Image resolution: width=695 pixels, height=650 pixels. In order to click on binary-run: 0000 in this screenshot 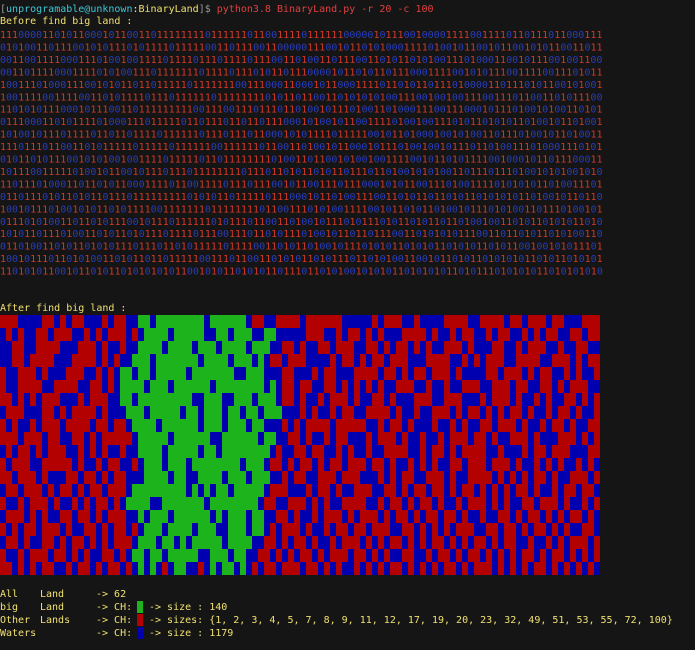, I will do `click(30, 35)`.